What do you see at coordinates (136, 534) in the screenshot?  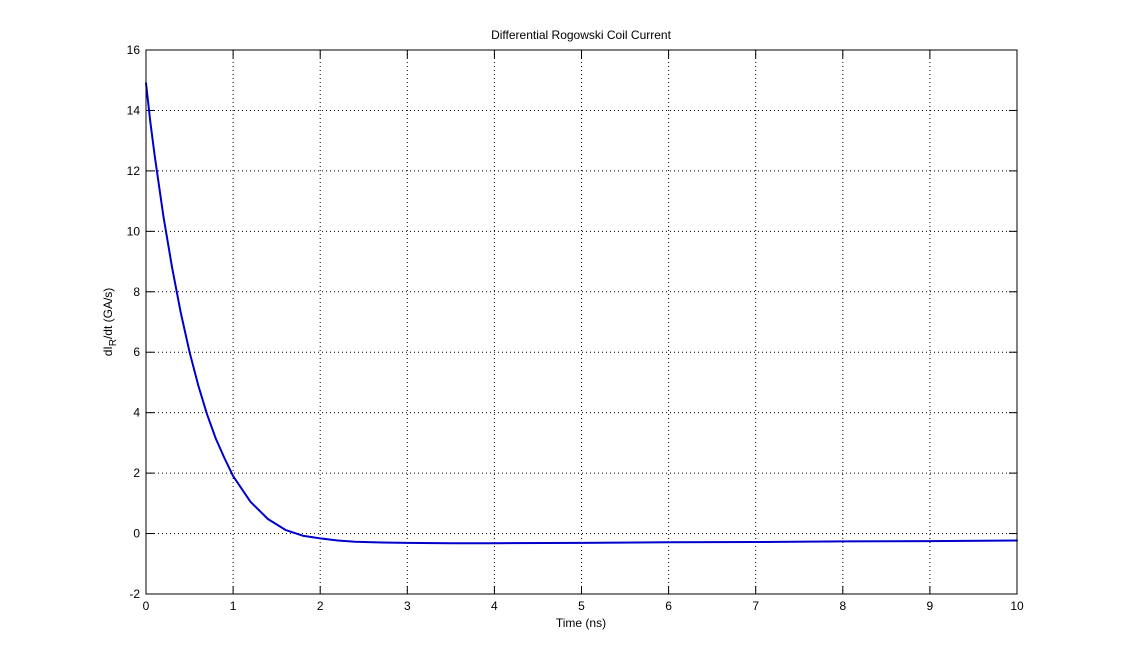 I see `y-tick-label: 0` at bounding box center [136, 534].